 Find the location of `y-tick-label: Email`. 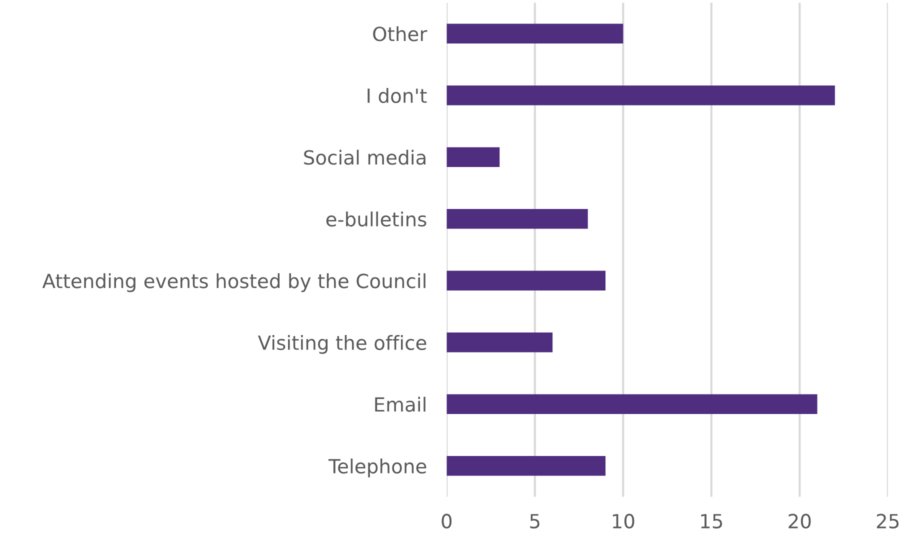

y-tick-label: Email is located at coordinates (400, 404).